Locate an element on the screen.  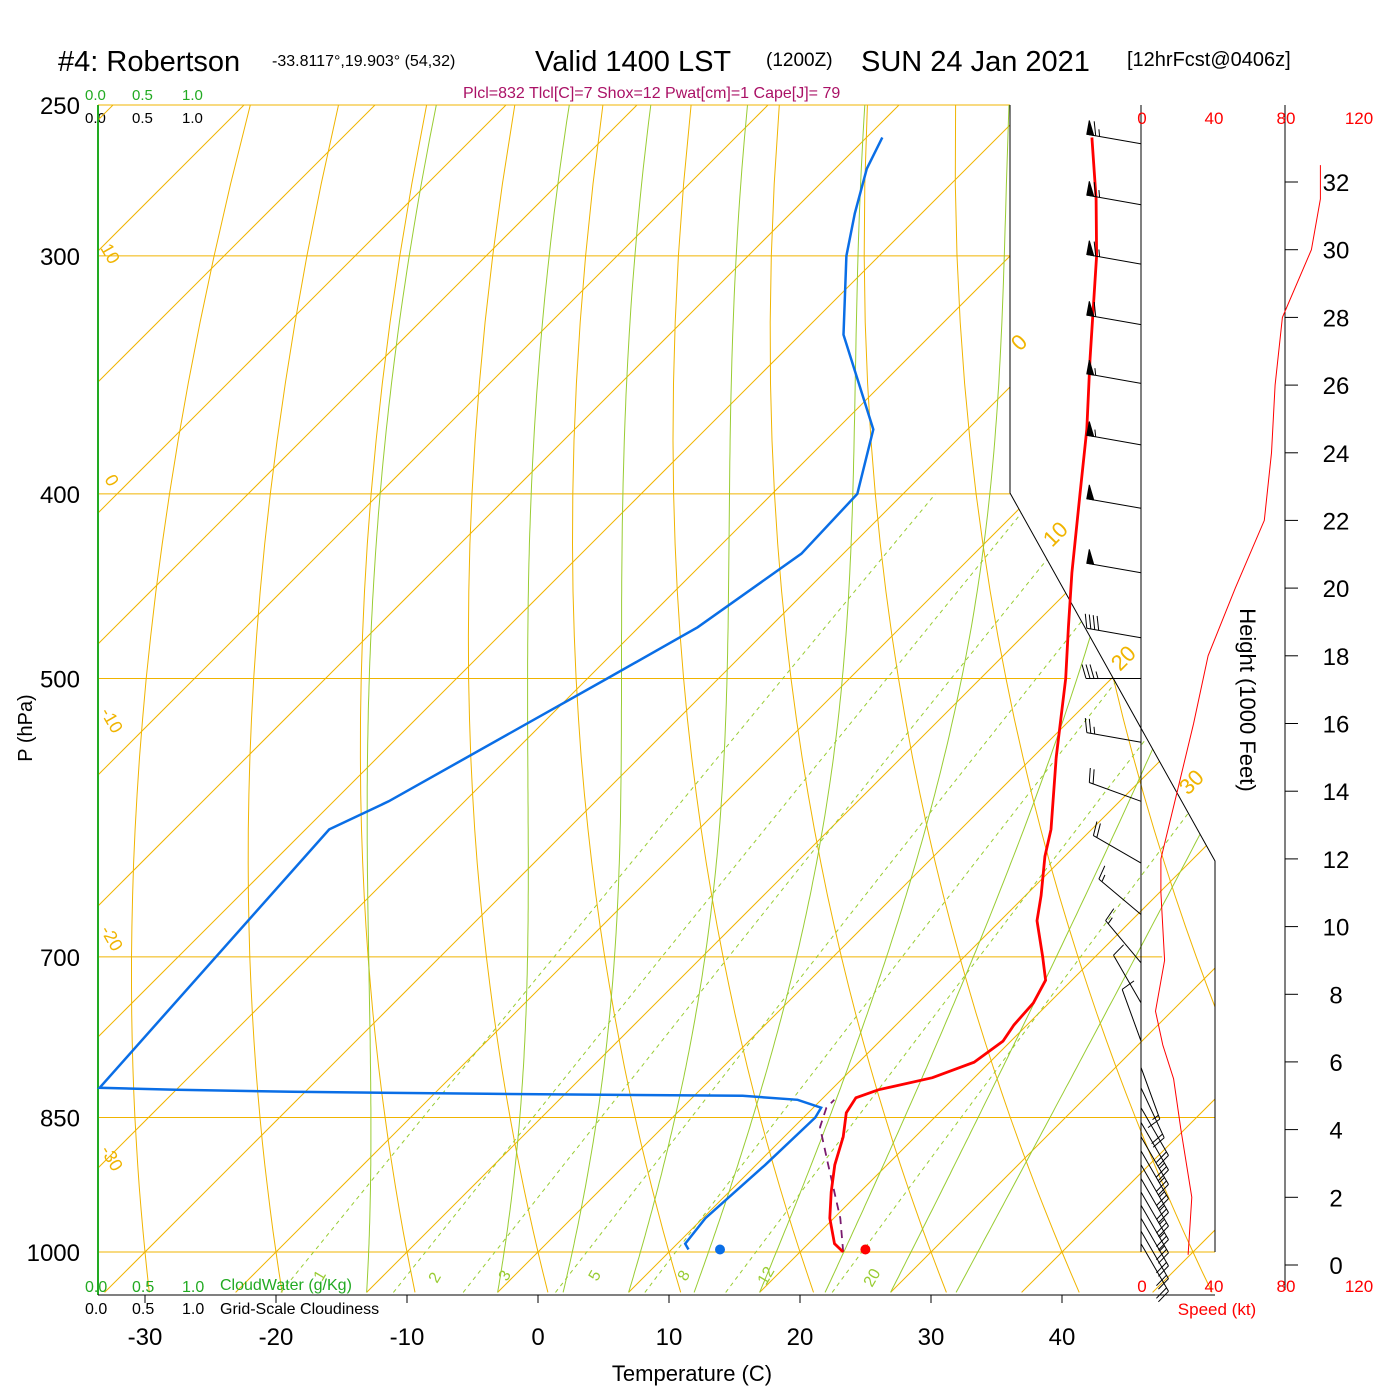
height-tick-label: 20 is located at coordinates (1336, 589).